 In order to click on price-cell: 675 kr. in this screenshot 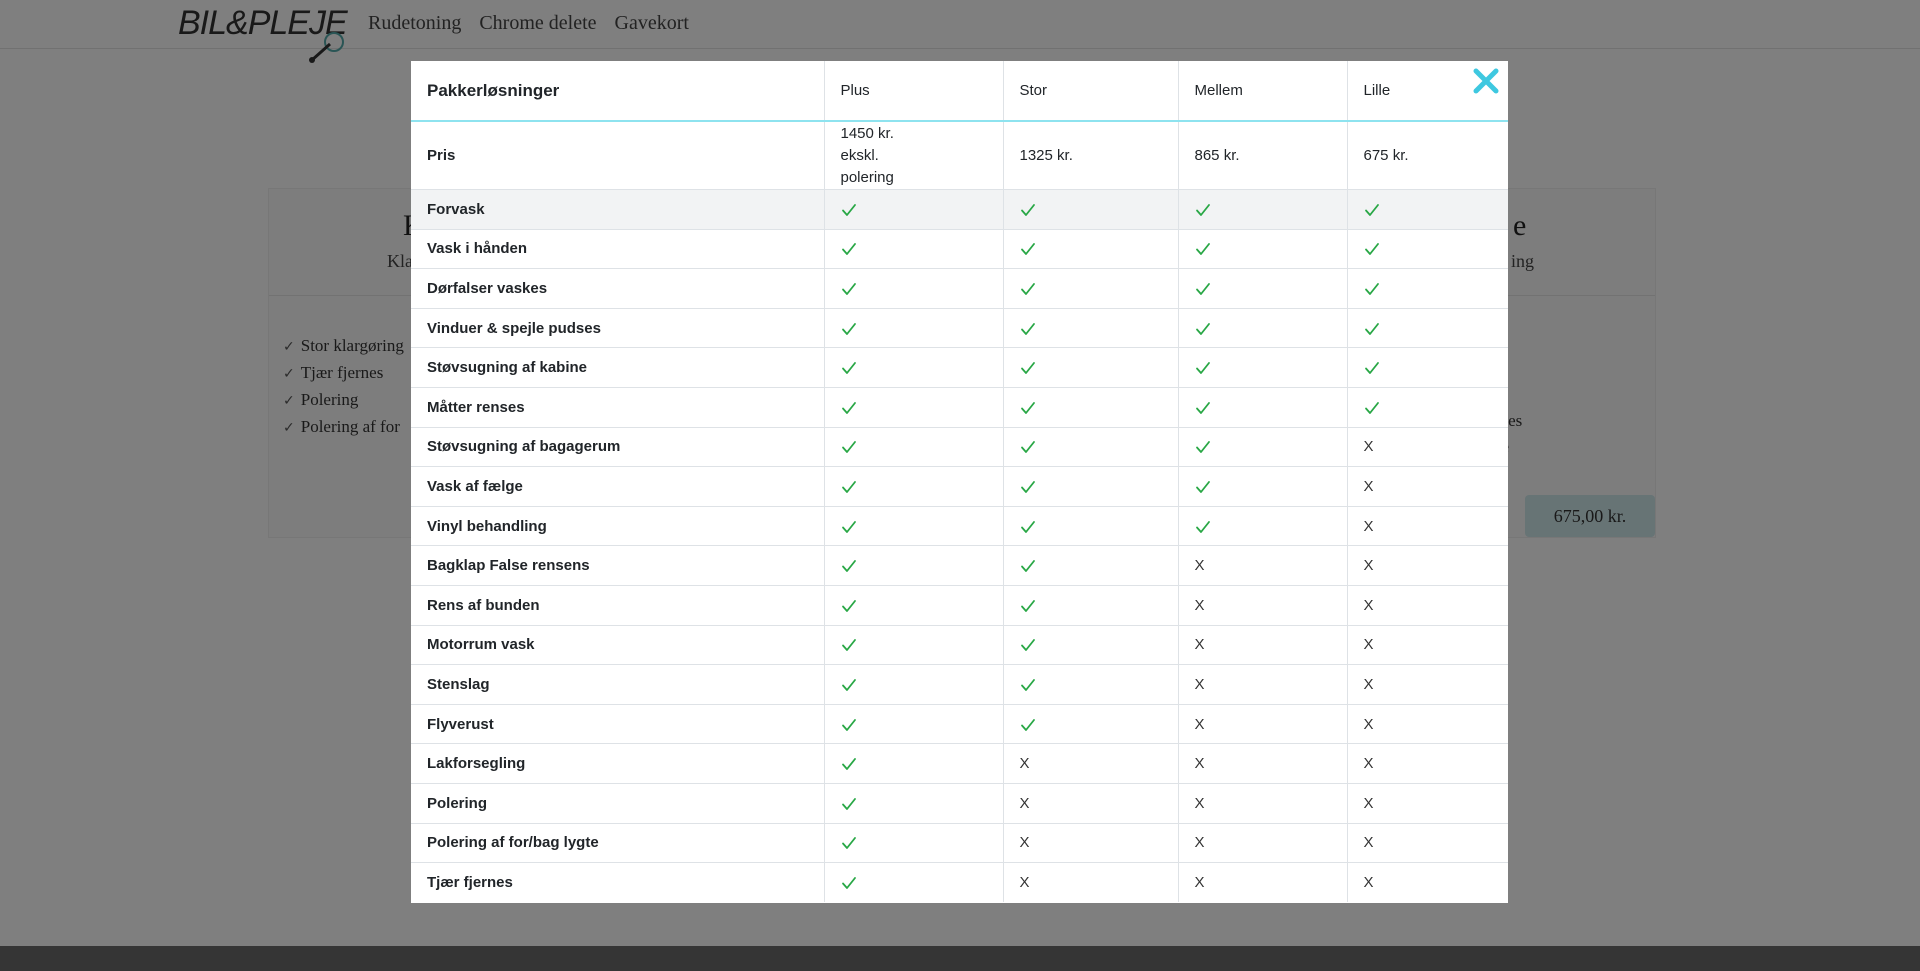, I will do `click(1427, 155)`.